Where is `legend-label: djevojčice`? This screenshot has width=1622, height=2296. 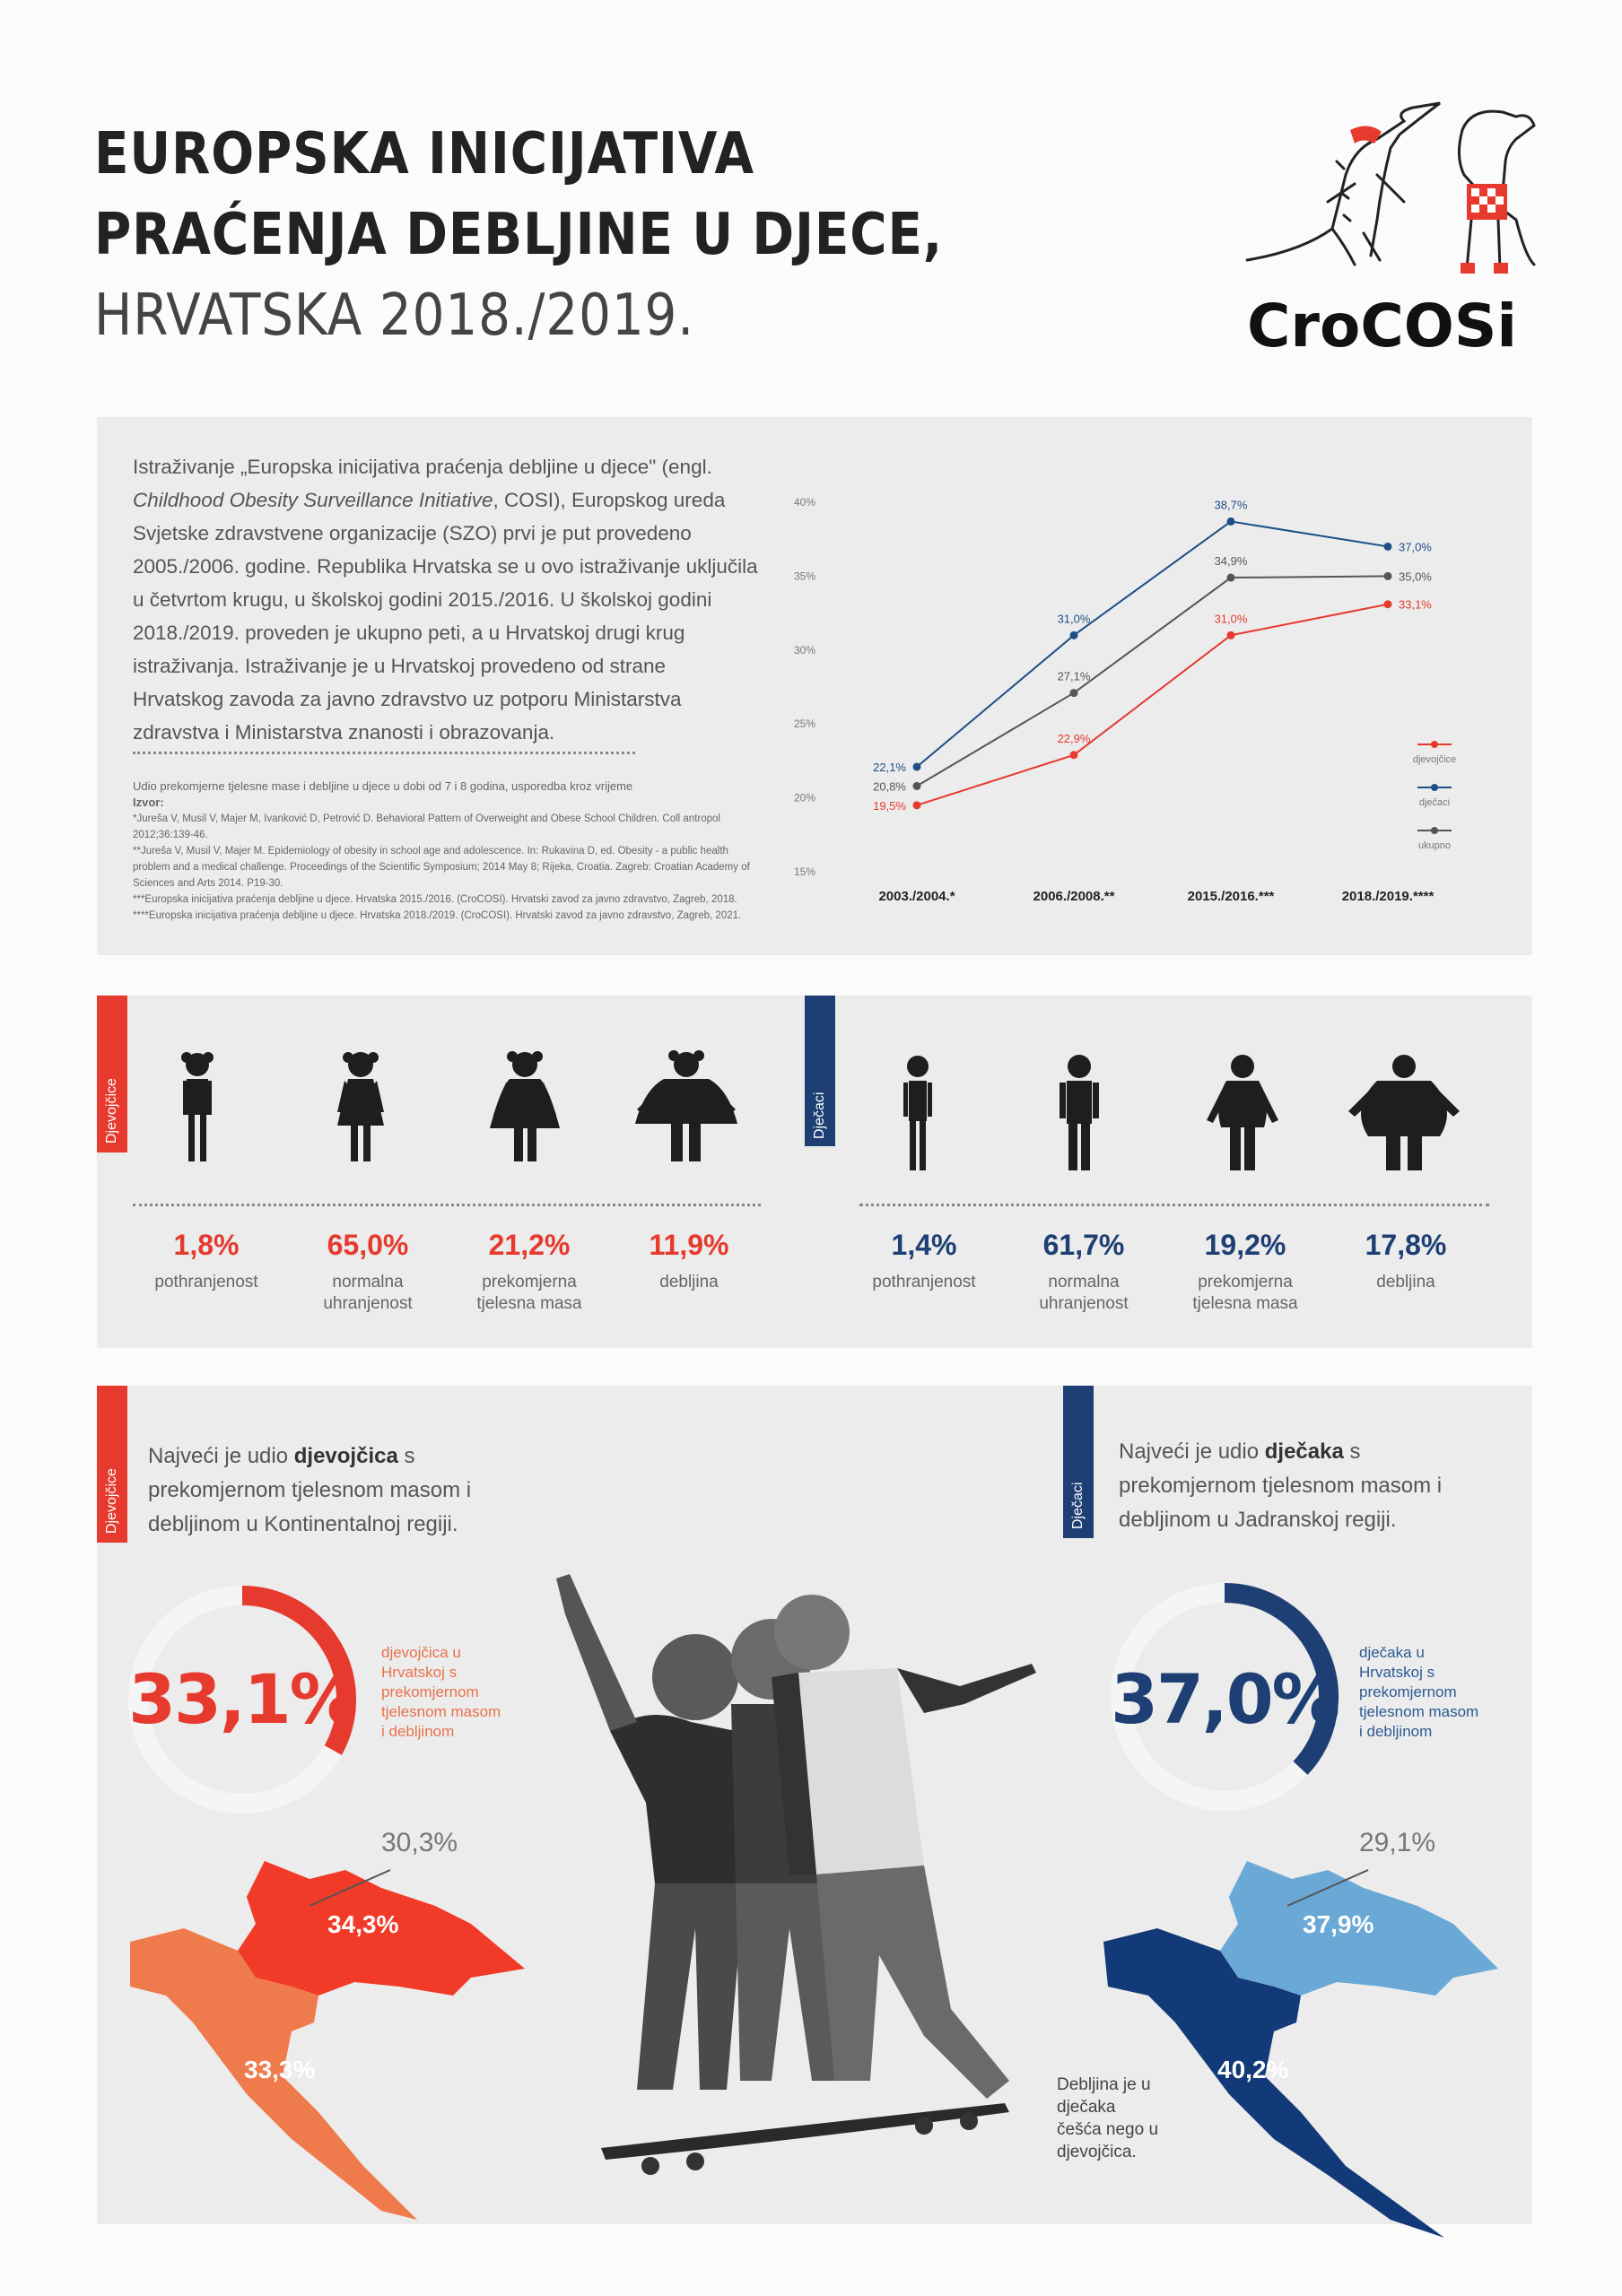 legend-label: djevojčice is located at coordinates (1434, 759).